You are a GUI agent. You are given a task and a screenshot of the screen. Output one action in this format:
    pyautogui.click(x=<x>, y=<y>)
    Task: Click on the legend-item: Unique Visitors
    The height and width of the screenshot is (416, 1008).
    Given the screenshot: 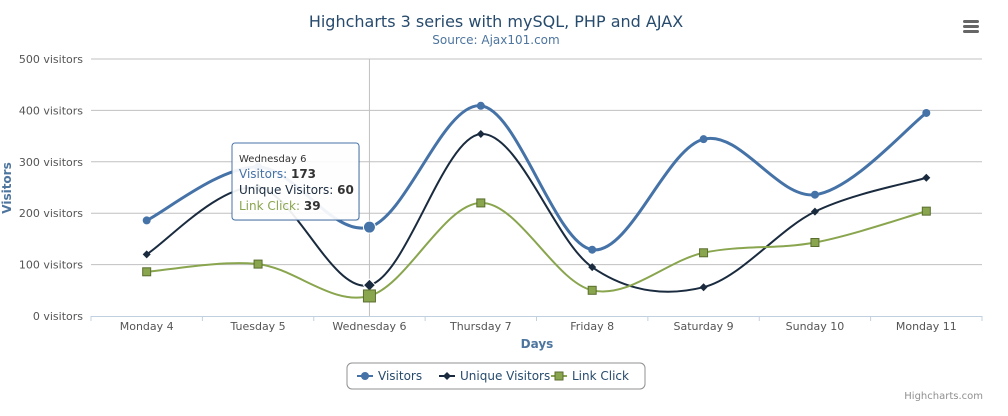 What is the action you would take?
    pyautogui.click(x=494, y=376)
    